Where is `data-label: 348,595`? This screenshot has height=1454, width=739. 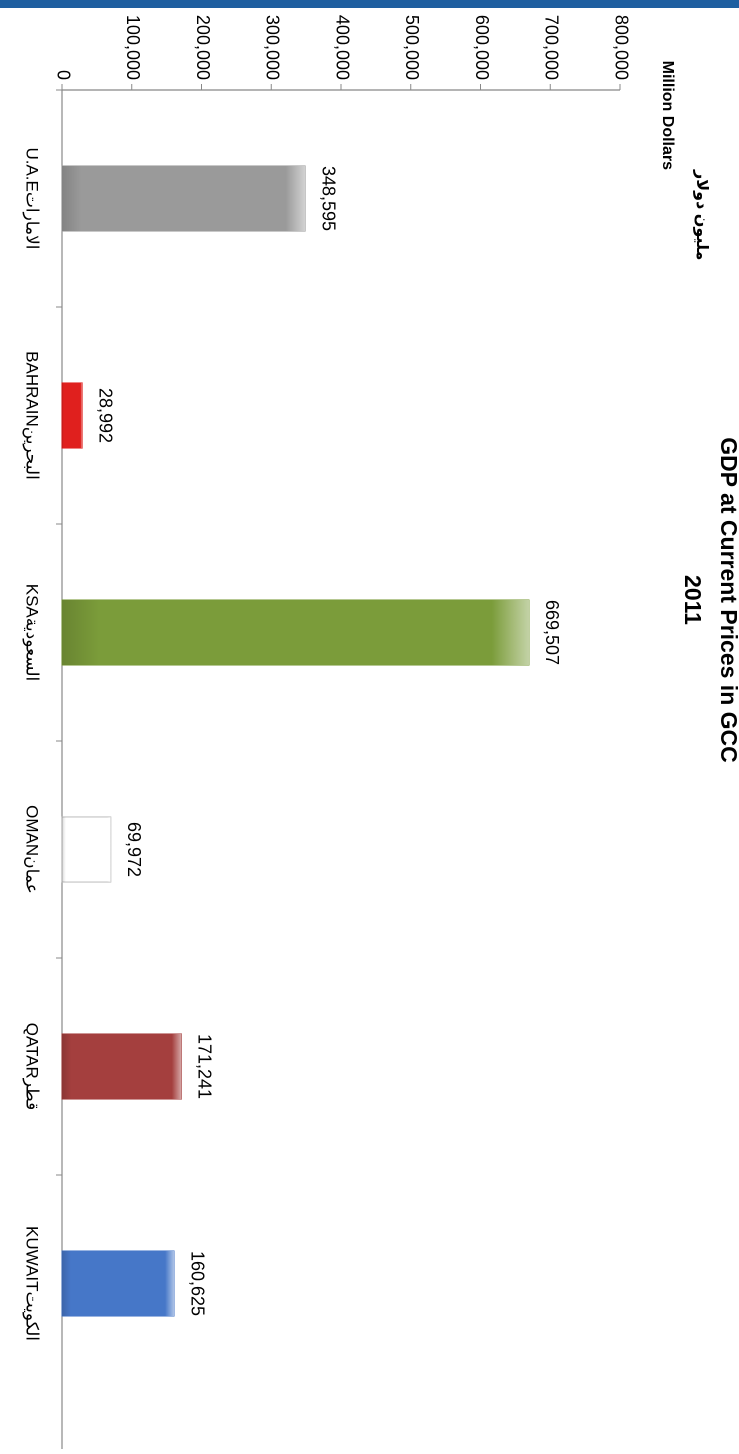 data-label: 348,595 is located at coordinates (328, 198).